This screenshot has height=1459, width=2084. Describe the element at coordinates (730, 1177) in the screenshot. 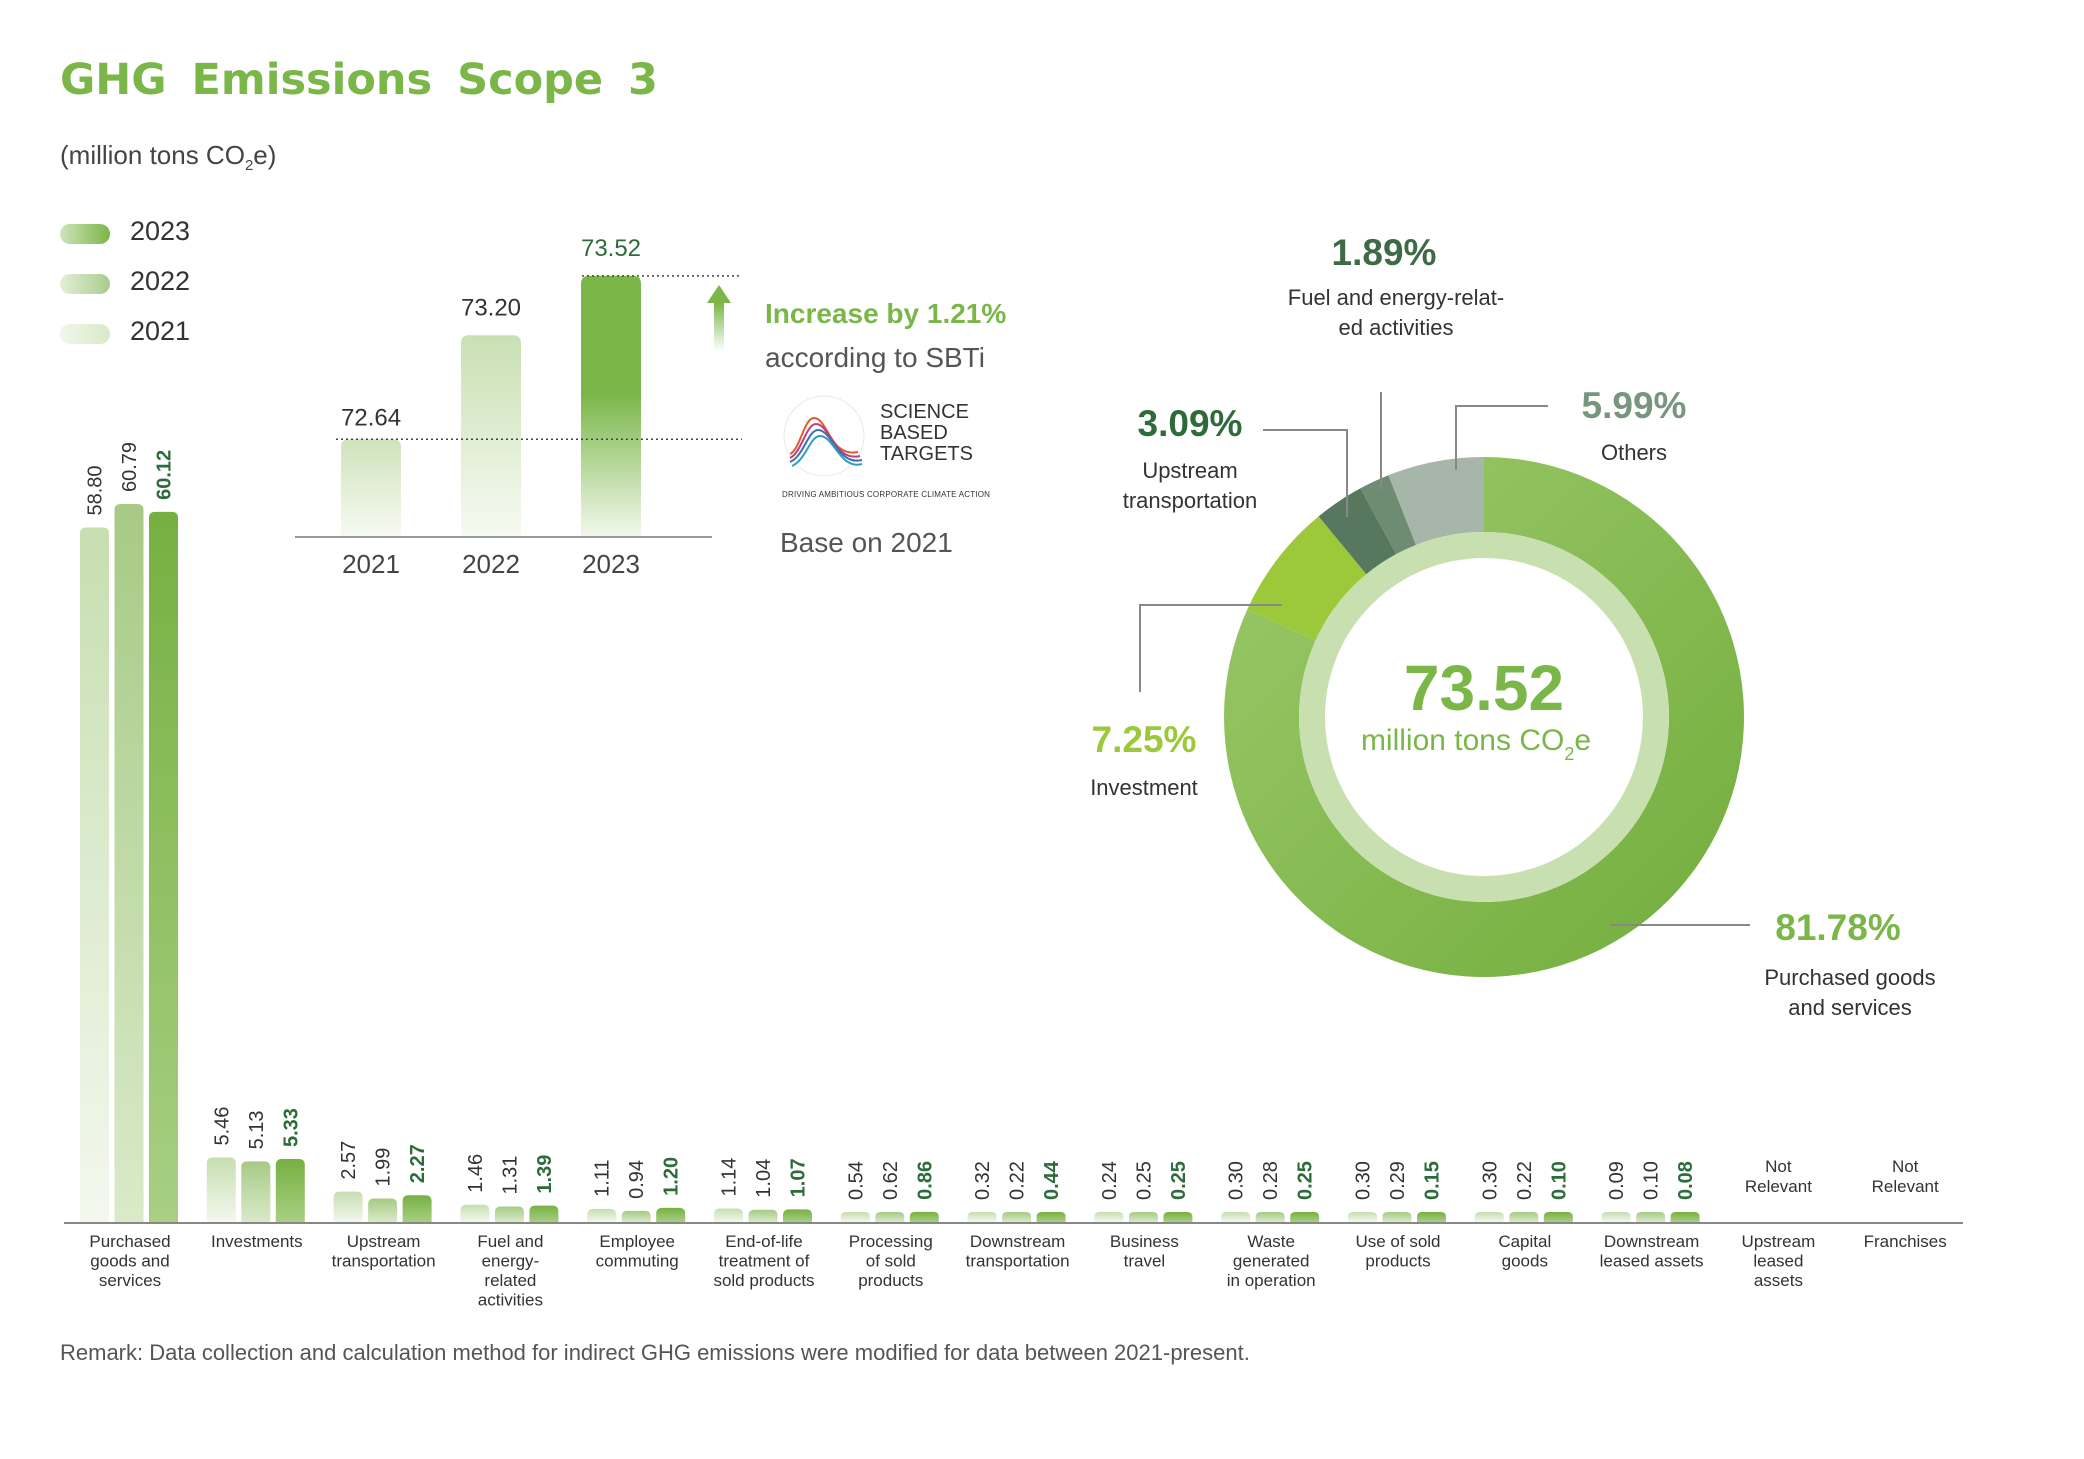

I see `bar-value-label: 1.14` at that location.